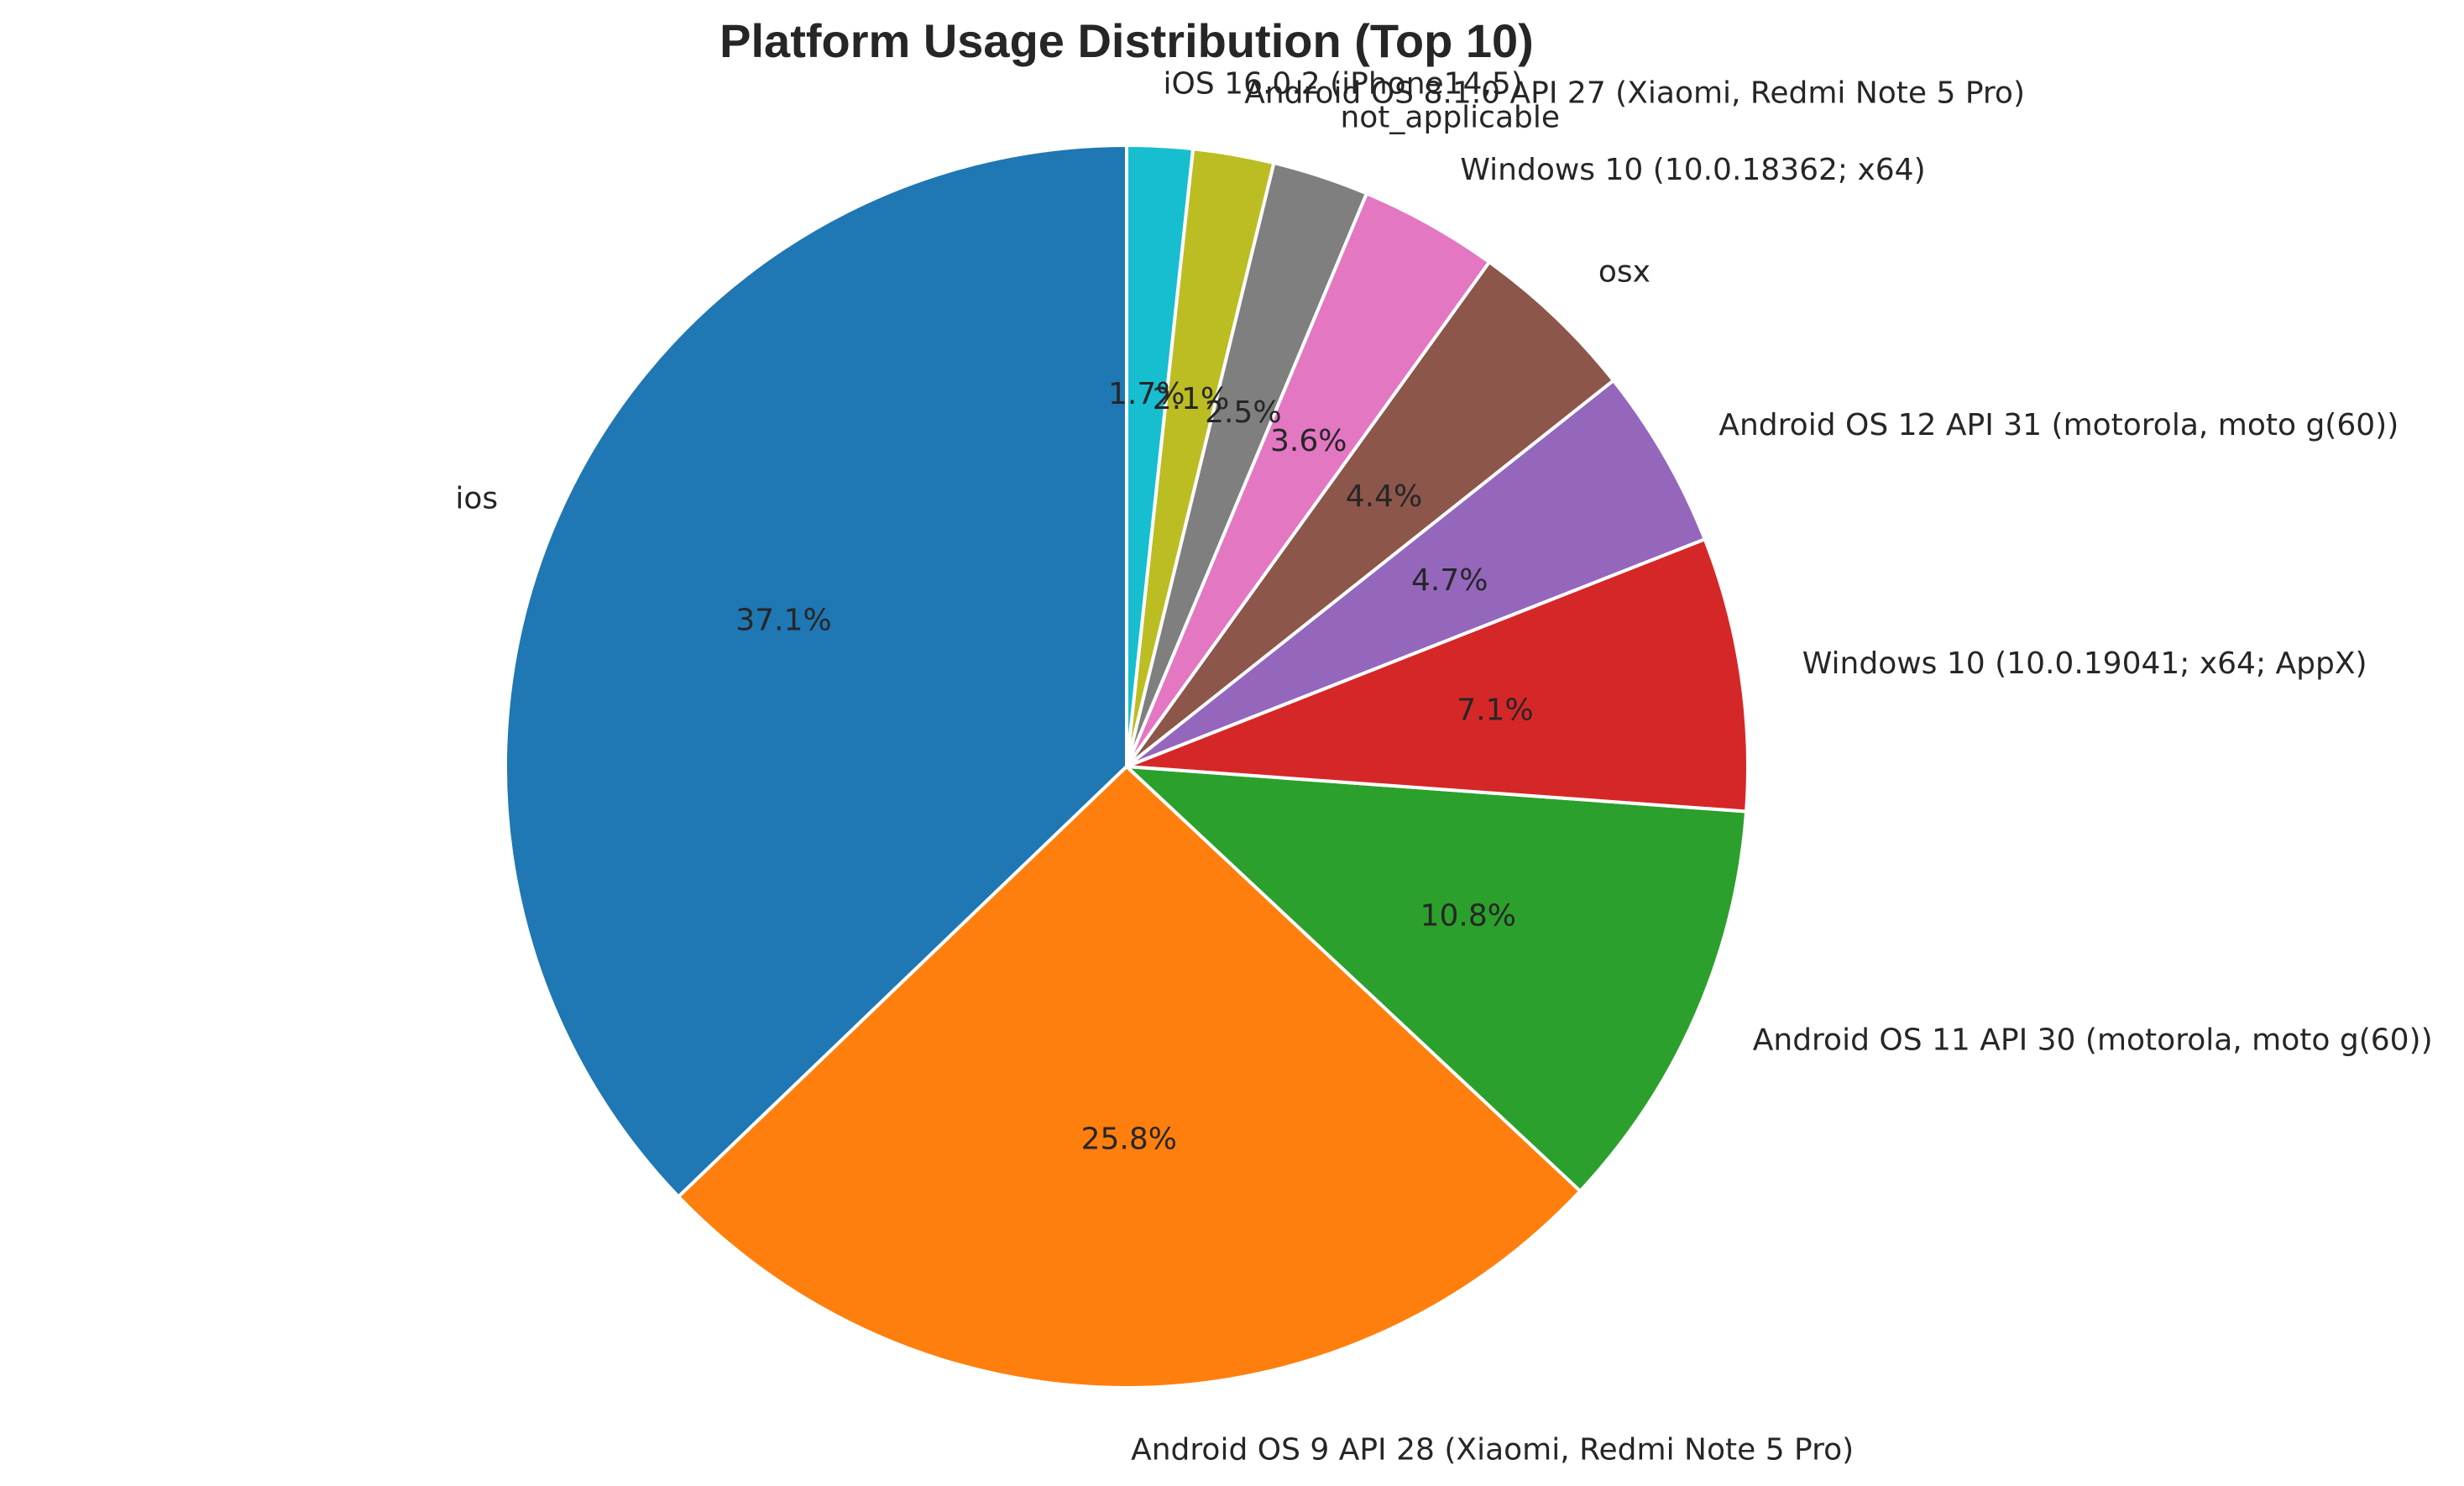 This screenshot has height=1486, width=2464. Describe the element at coordinates (1450, 117) in the screenshot. I see `slice-label-7: not_applicable` at that location.